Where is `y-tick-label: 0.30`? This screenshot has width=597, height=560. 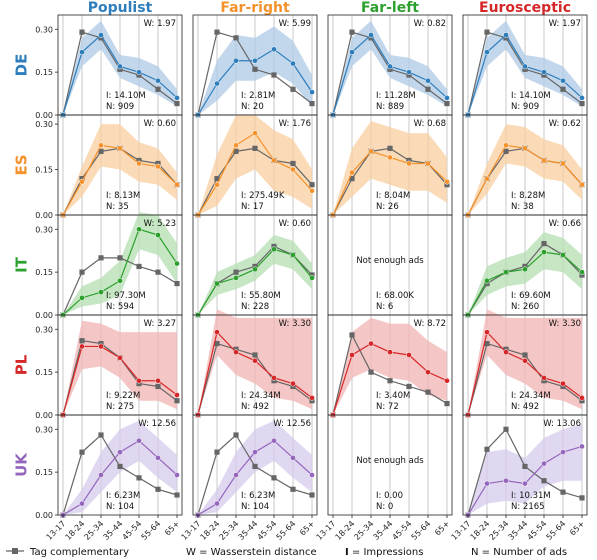
y-tick-label: 0.30 is located at coordinates (44, 229).